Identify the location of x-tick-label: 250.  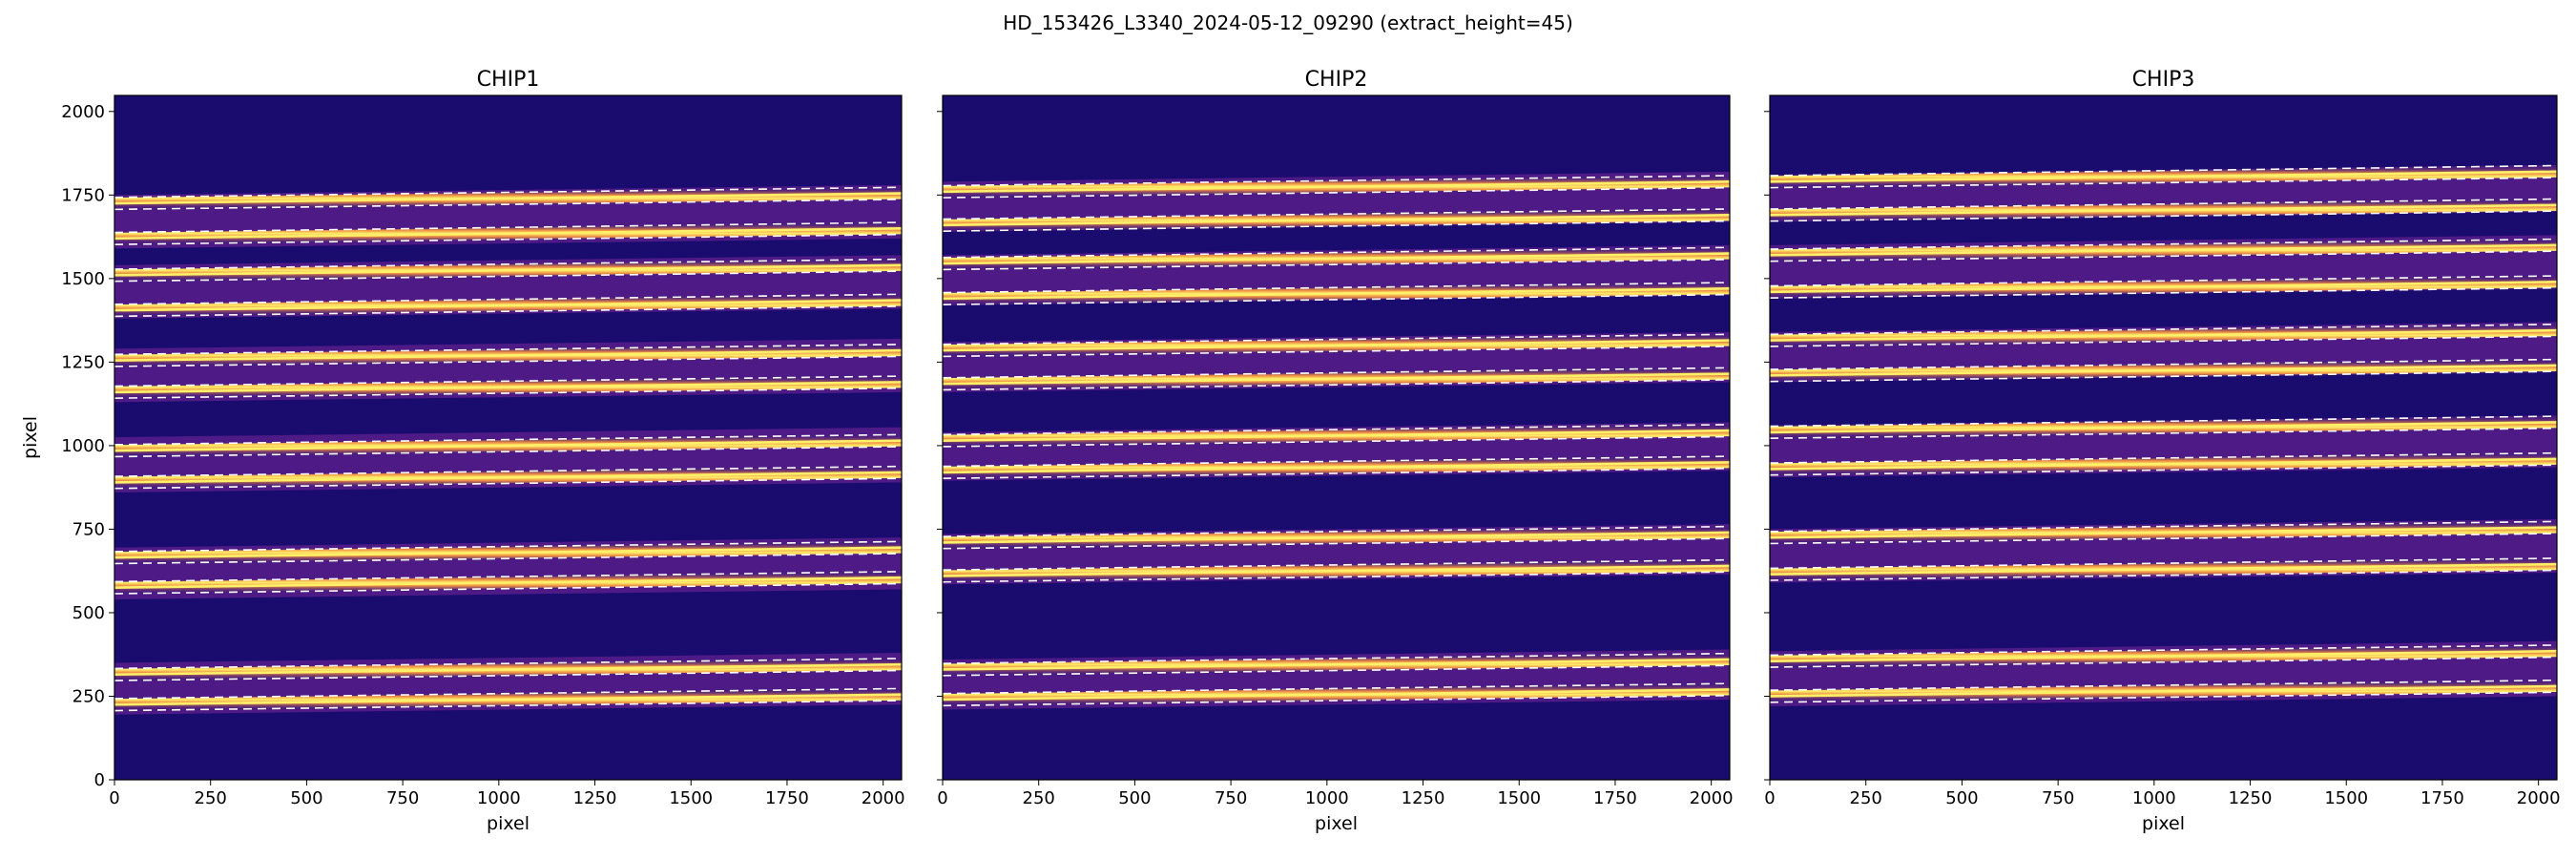
(1039, 798).